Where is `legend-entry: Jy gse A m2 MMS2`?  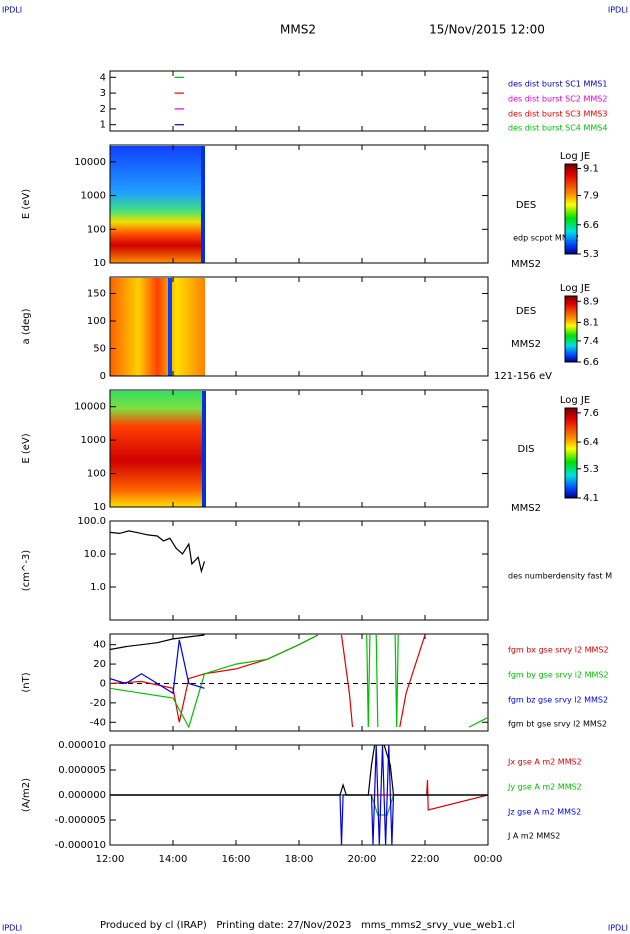 legend-entry: Jy gse A m2 MMS2 is located at coordinates (544, 787).